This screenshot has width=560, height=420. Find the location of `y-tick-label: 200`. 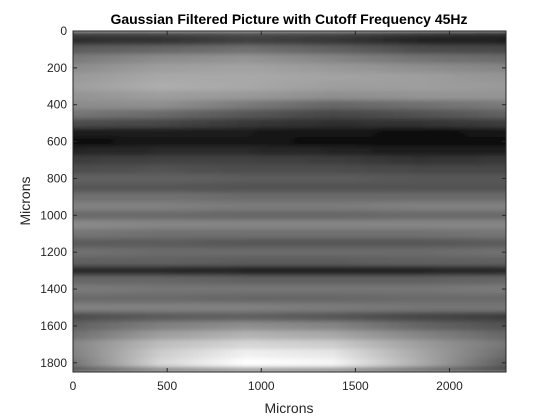

y-tick-label: 200 is located at coordinates (57, 68).